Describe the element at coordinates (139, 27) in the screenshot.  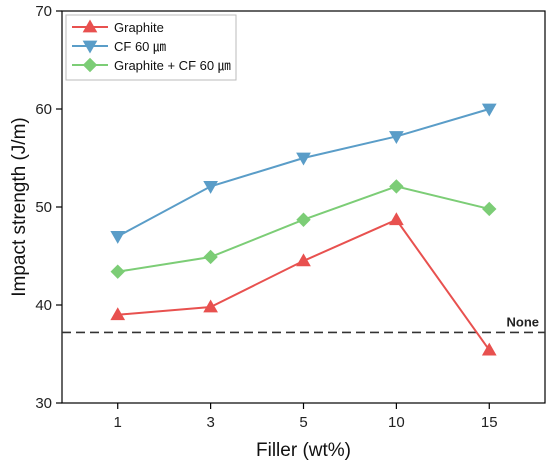
I see `legend-label: Graphite` at that location.